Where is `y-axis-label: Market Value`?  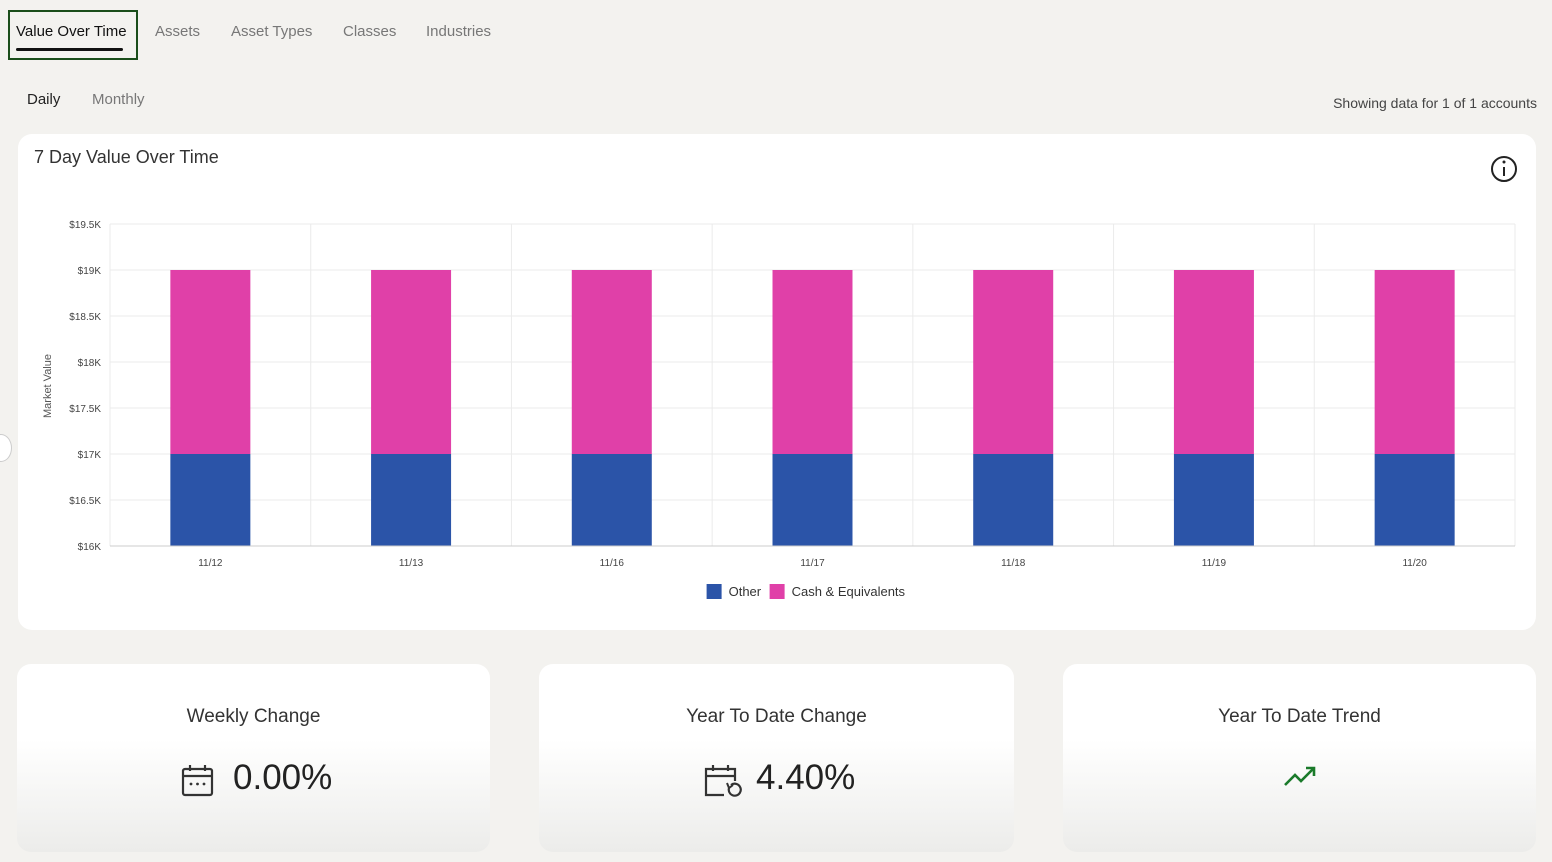
y-axis-label: Market Value is located at coordinates (48, 386).